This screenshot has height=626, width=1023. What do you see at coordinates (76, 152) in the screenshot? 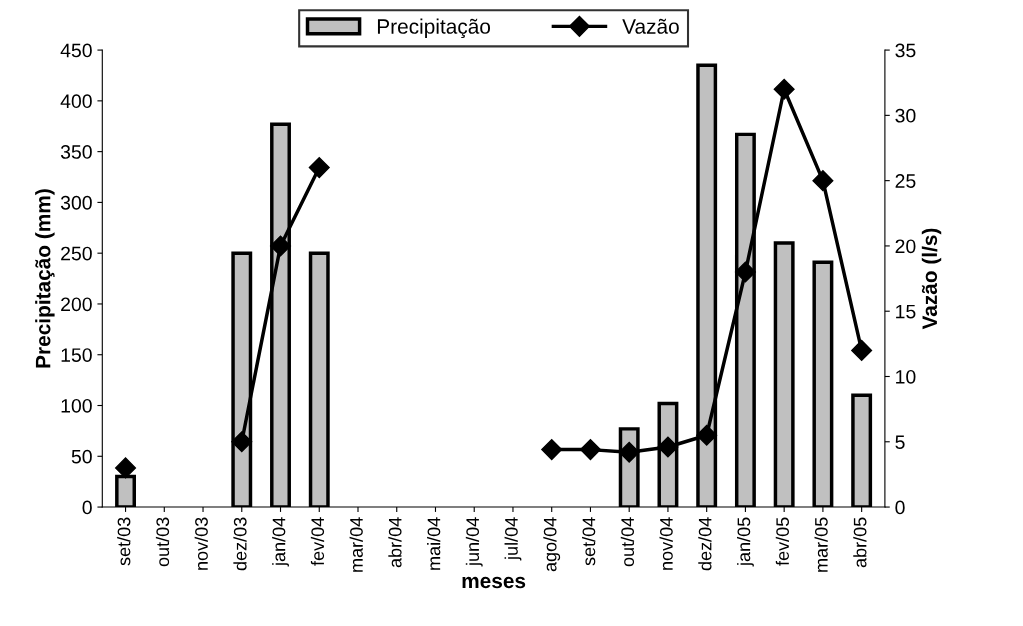
I see `y-tick-label: 350` at bounding box center [76, 152].